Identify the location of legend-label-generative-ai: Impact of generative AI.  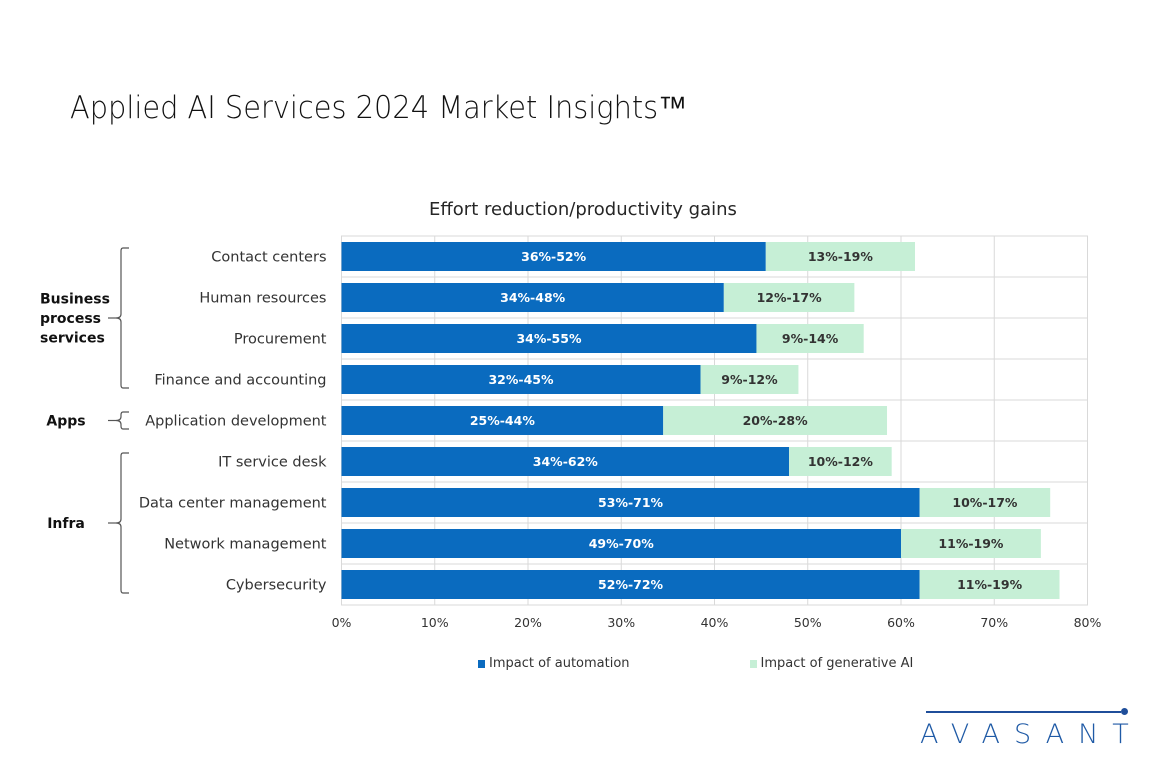
(837, 663).